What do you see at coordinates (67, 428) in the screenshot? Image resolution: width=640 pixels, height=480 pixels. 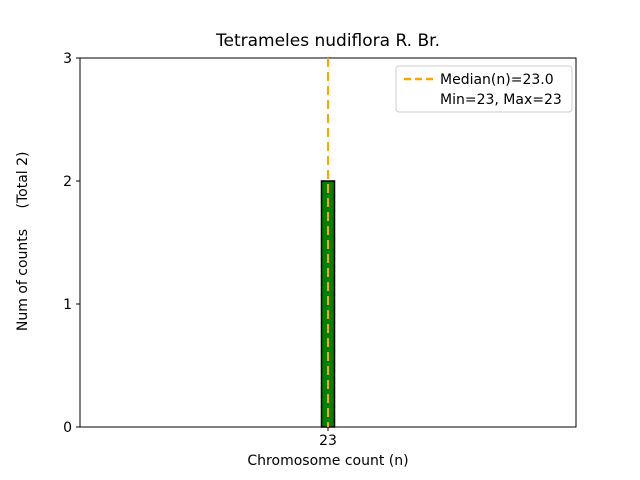 I see `y-tick-label: 0` at bounding box center [67, 428].